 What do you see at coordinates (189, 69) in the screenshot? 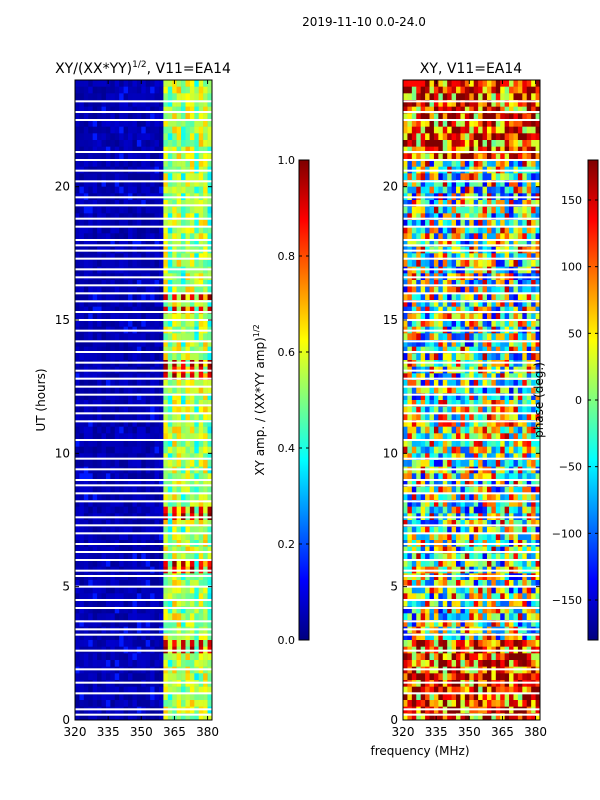
I see `amplitude-title-rest: , V11=EA14` at bounding box center [189, 69].